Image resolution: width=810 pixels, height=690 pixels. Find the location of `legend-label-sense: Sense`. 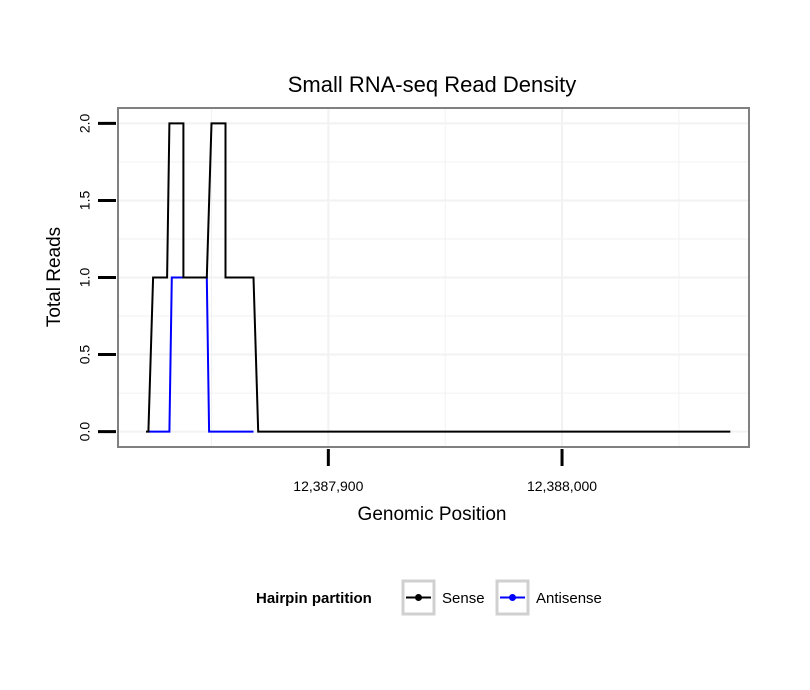

legend-label-sense: Sense is located at coordinates (463, 598).